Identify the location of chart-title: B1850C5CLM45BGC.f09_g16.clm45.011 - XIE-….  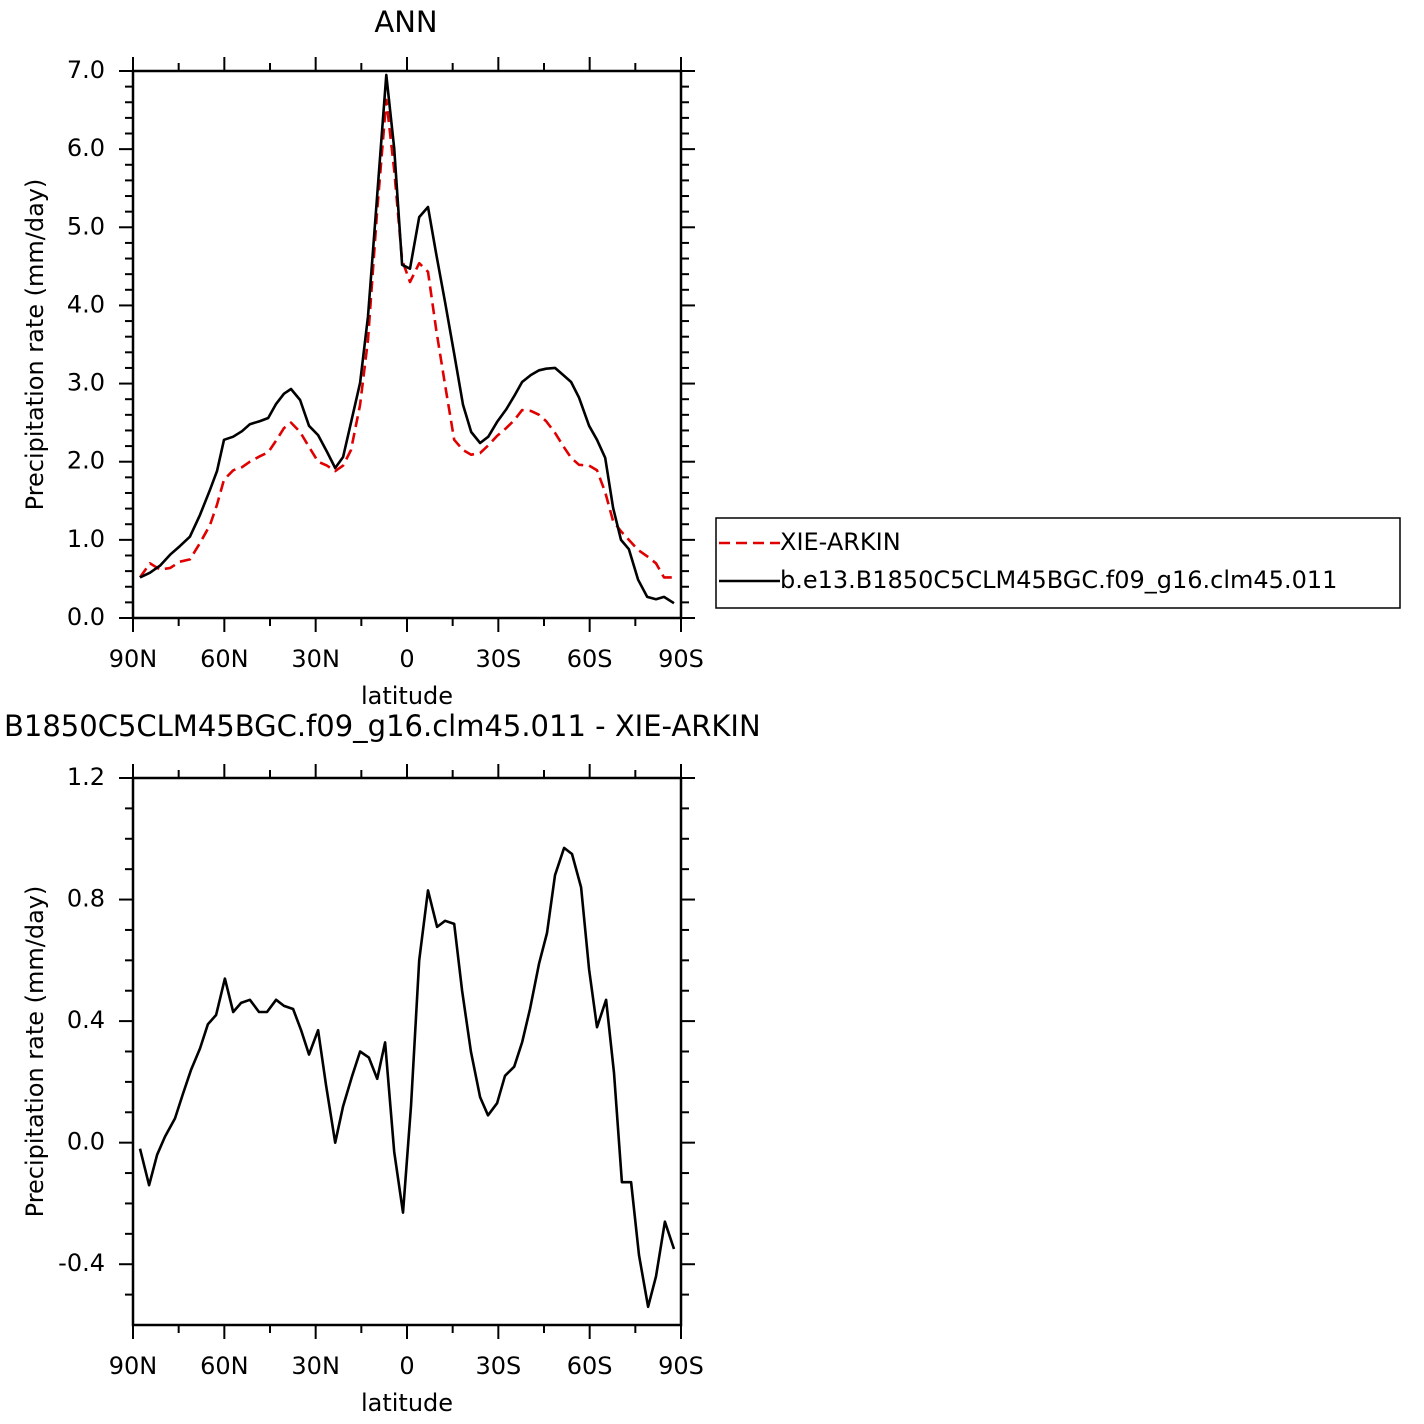
(382, 726).